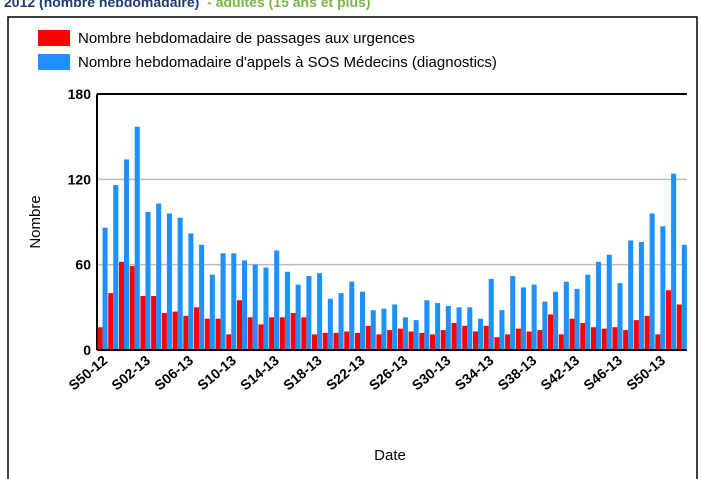 The height and width of the screenshot is (479, 701). Describe the element at coordinates (173, 372) in the screenshot. I see `x-tick-label: S06-13` at that location.